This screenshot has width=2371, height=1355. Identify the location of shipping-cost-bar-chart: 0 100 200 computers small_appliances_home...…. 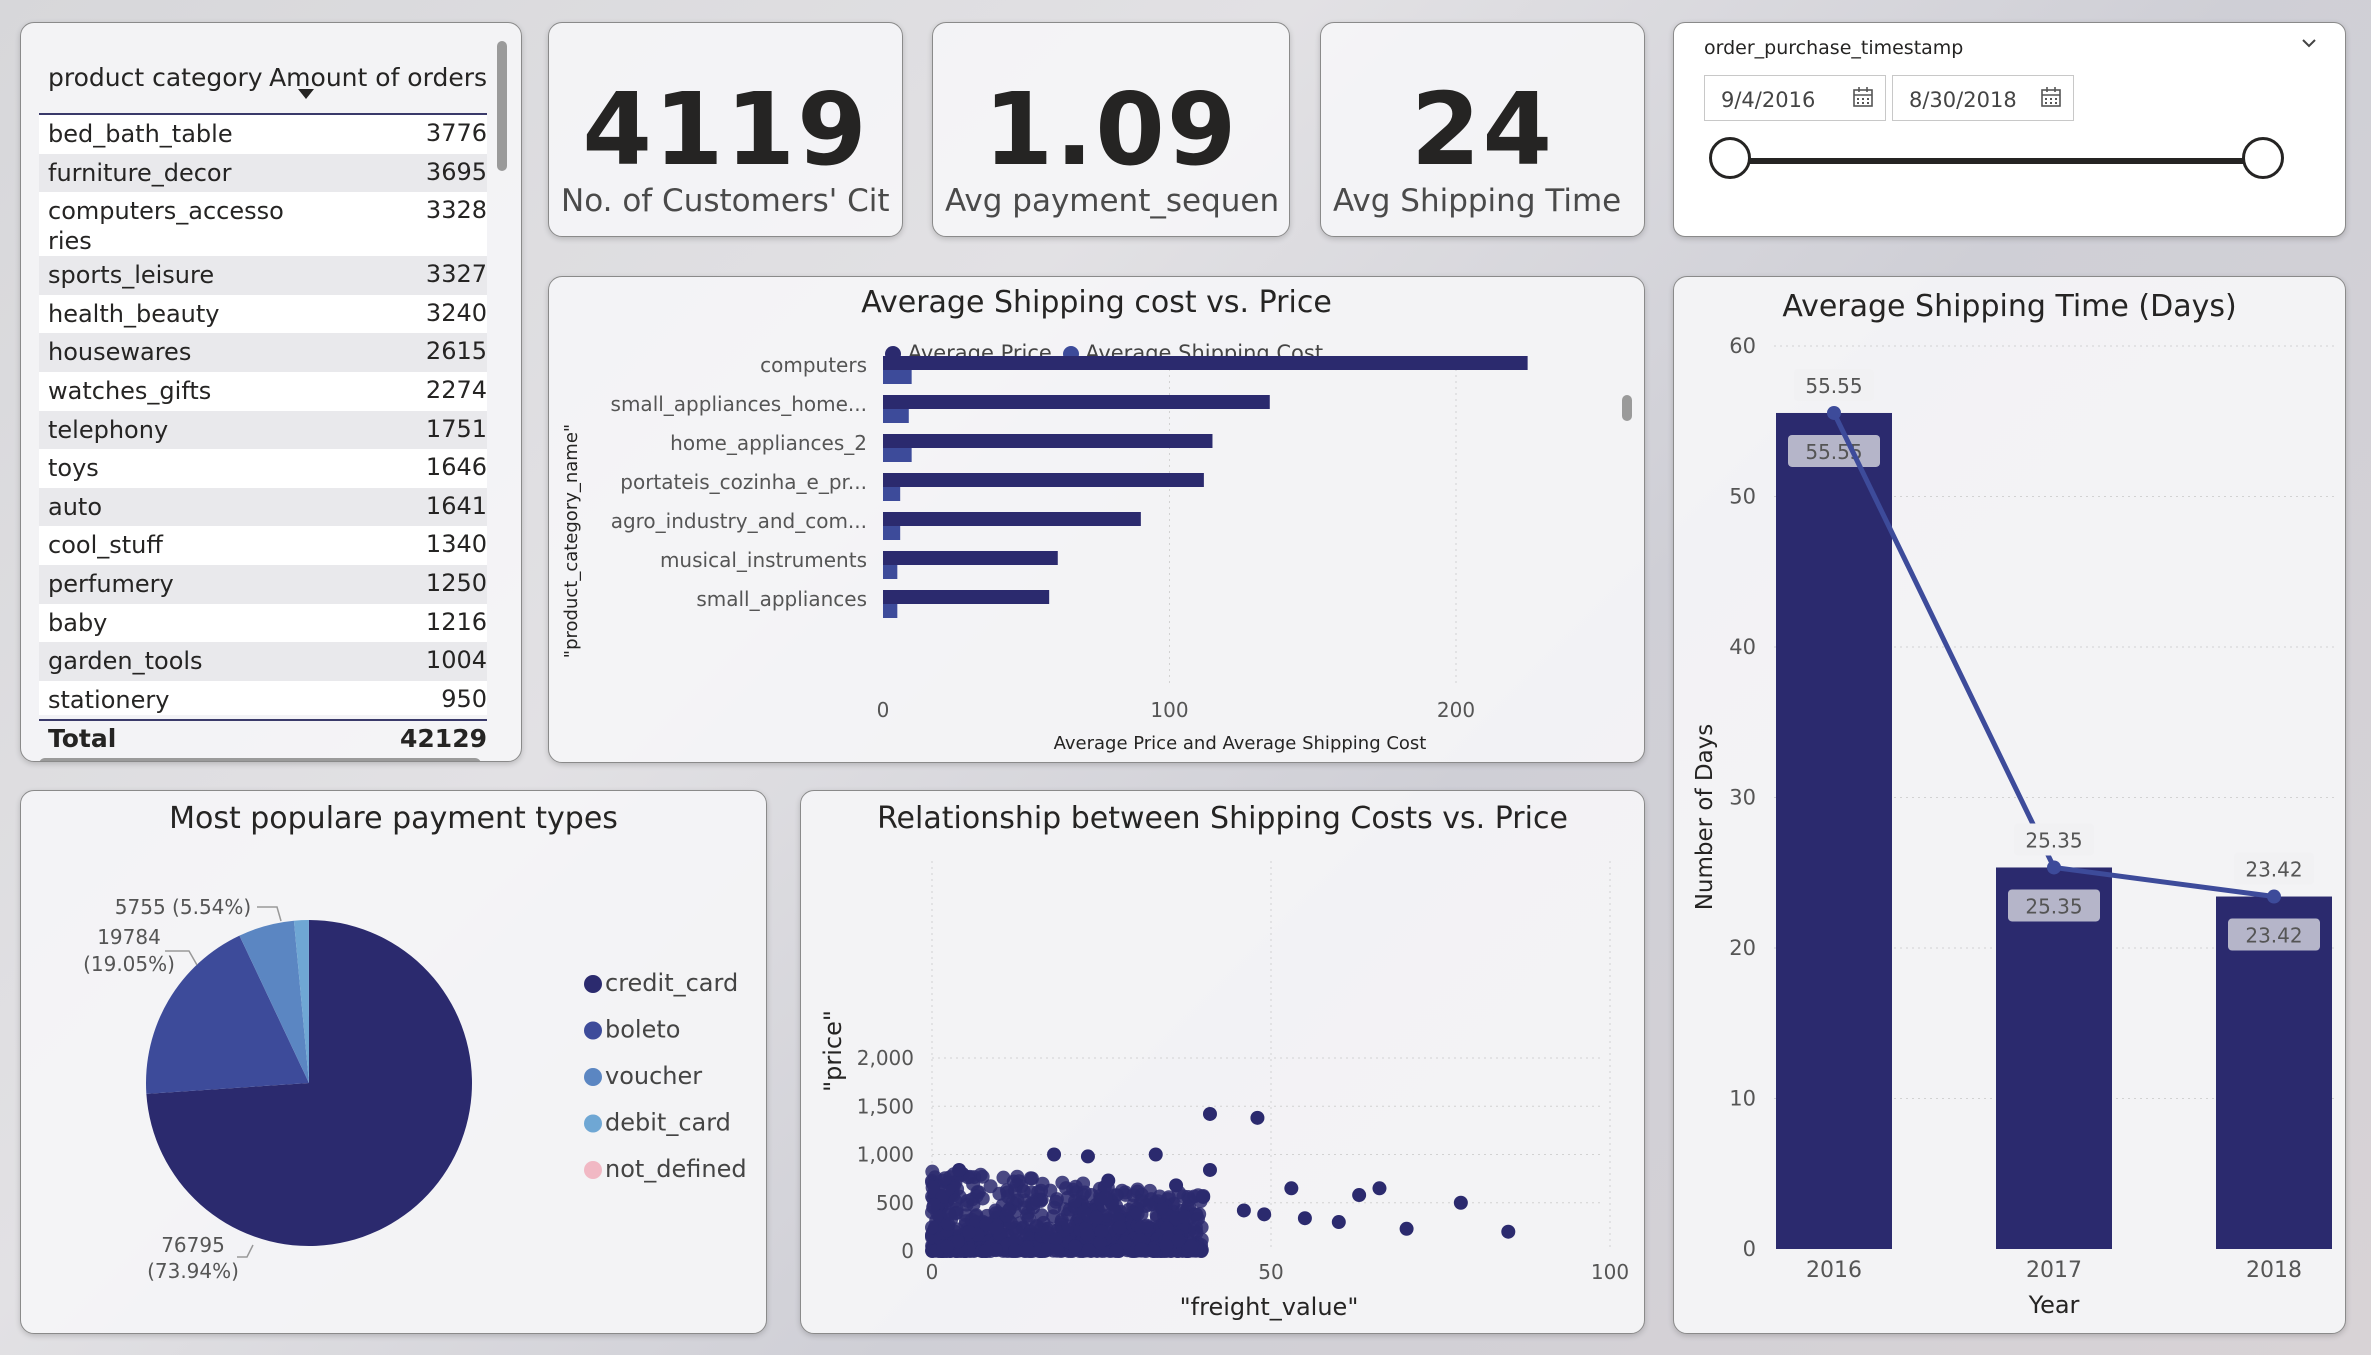
(1044, 553).